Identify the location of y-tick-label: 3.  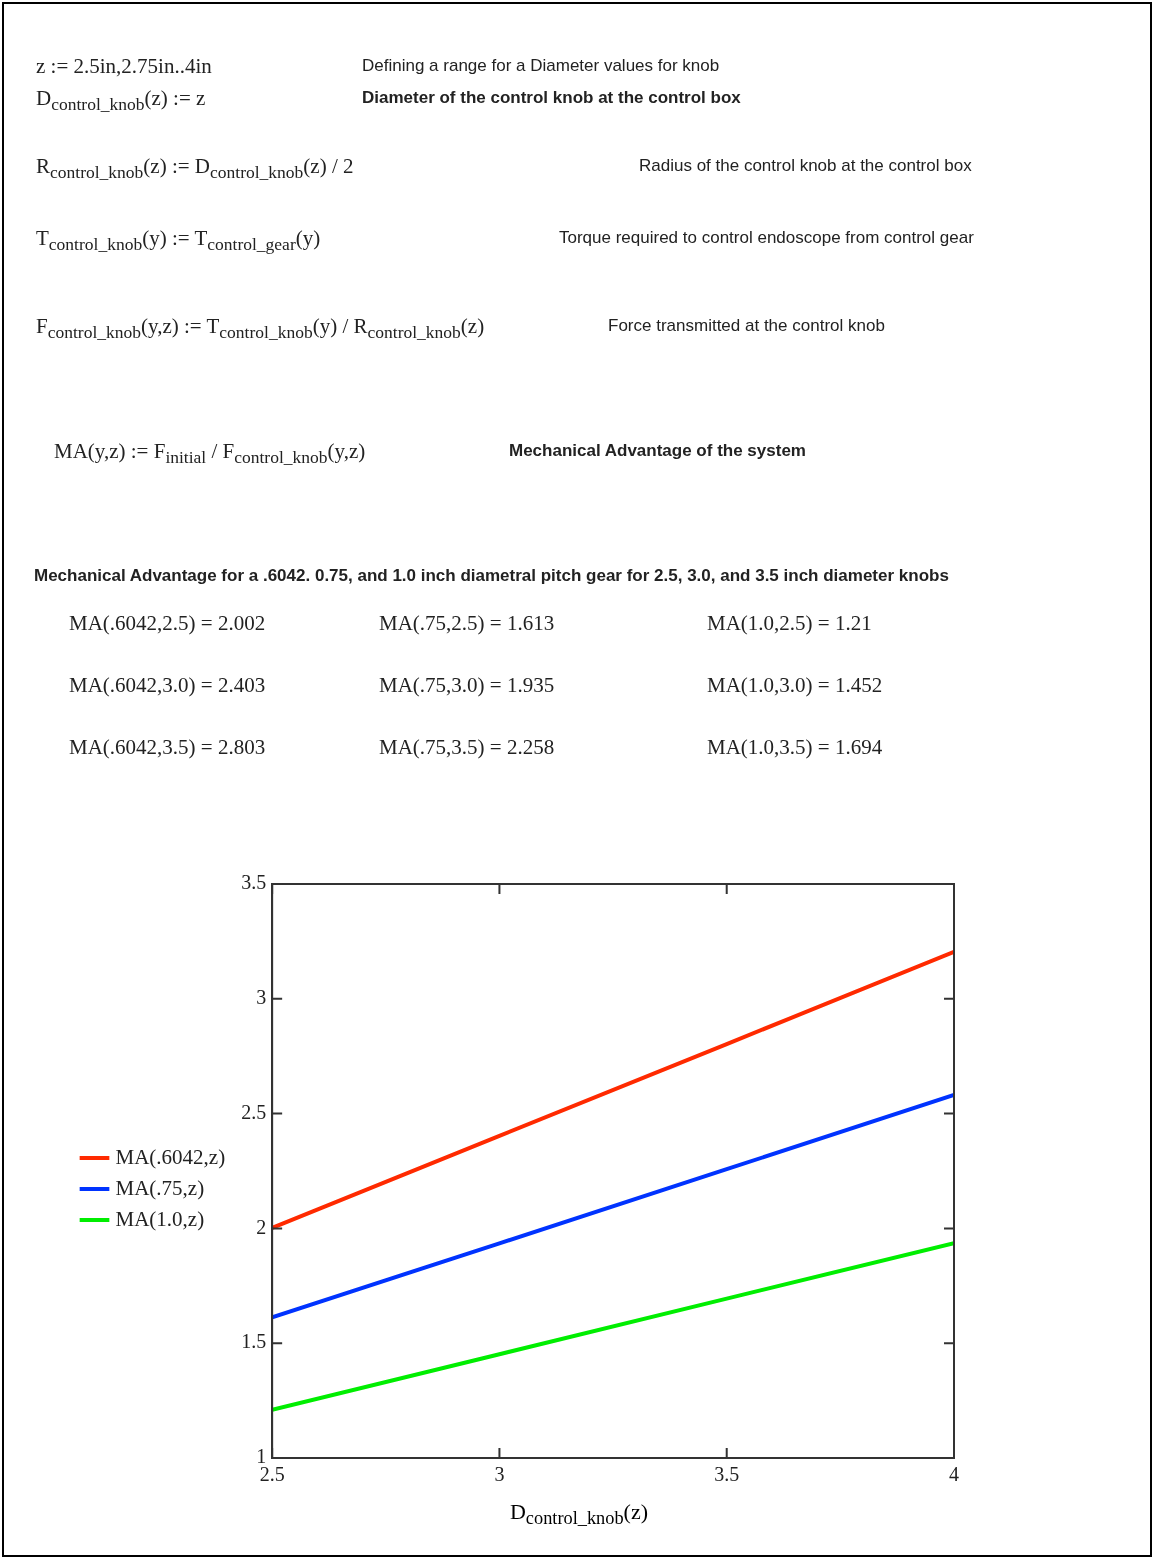
(261, 997).